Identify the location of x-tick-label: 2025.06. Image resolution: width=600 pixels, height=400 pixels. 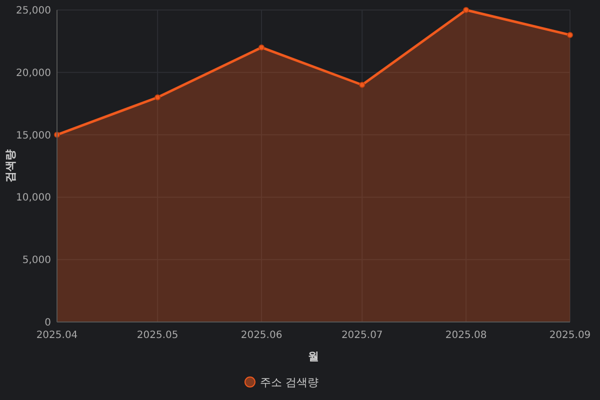
(261, 335).